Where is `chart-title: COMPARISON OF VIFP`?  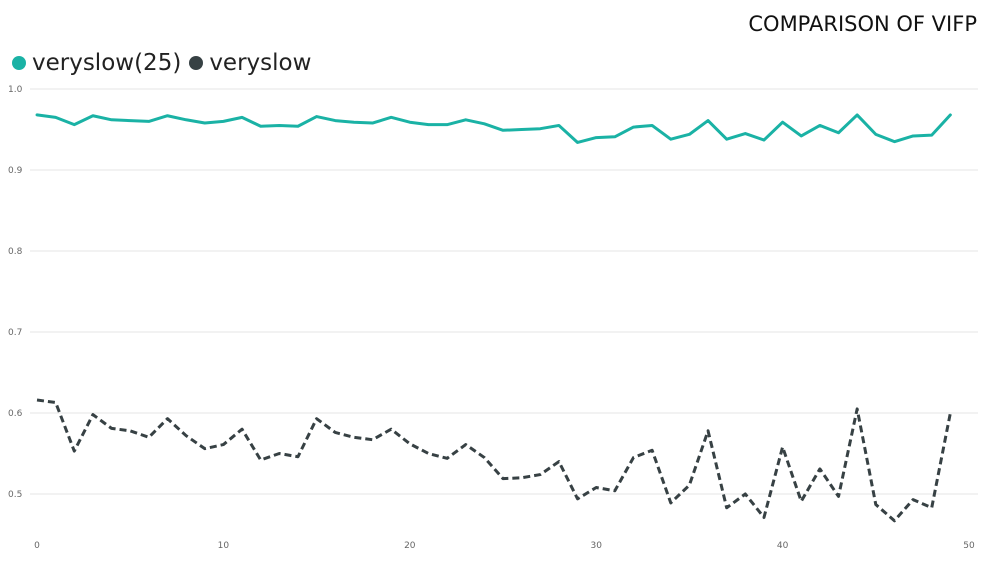 chart-title: COMPARISON OF VIFP is located at coordinates (862, 24).